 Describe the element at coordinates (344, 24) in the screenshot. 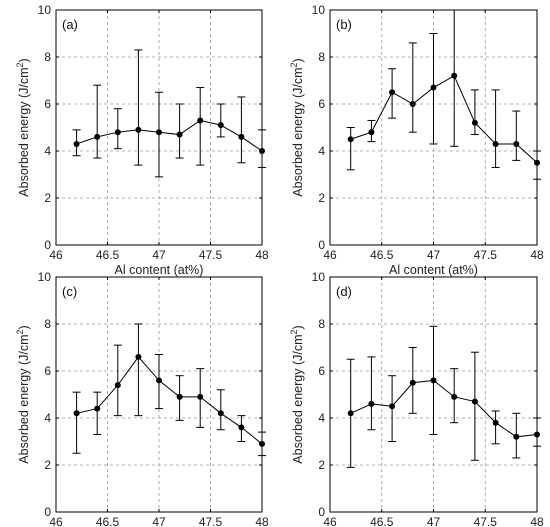

I see `panel-label: (b)` at that location.